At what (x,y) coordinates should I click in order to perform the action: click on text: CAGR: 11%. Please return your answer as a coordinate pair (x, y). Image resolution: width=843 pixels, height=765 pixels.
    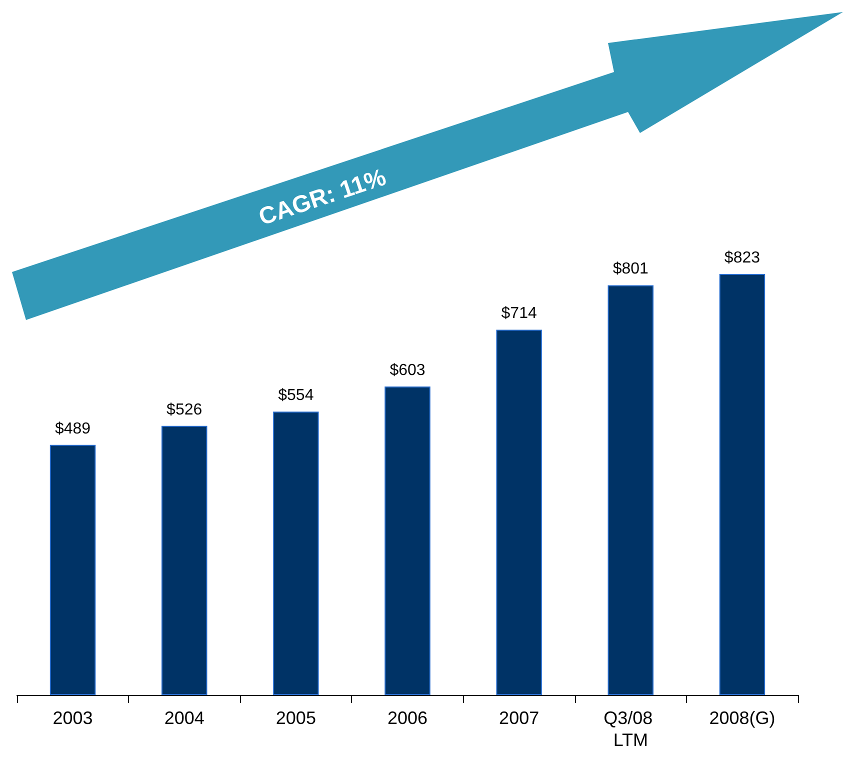
    Looking at the image, I should click on (323, 198).